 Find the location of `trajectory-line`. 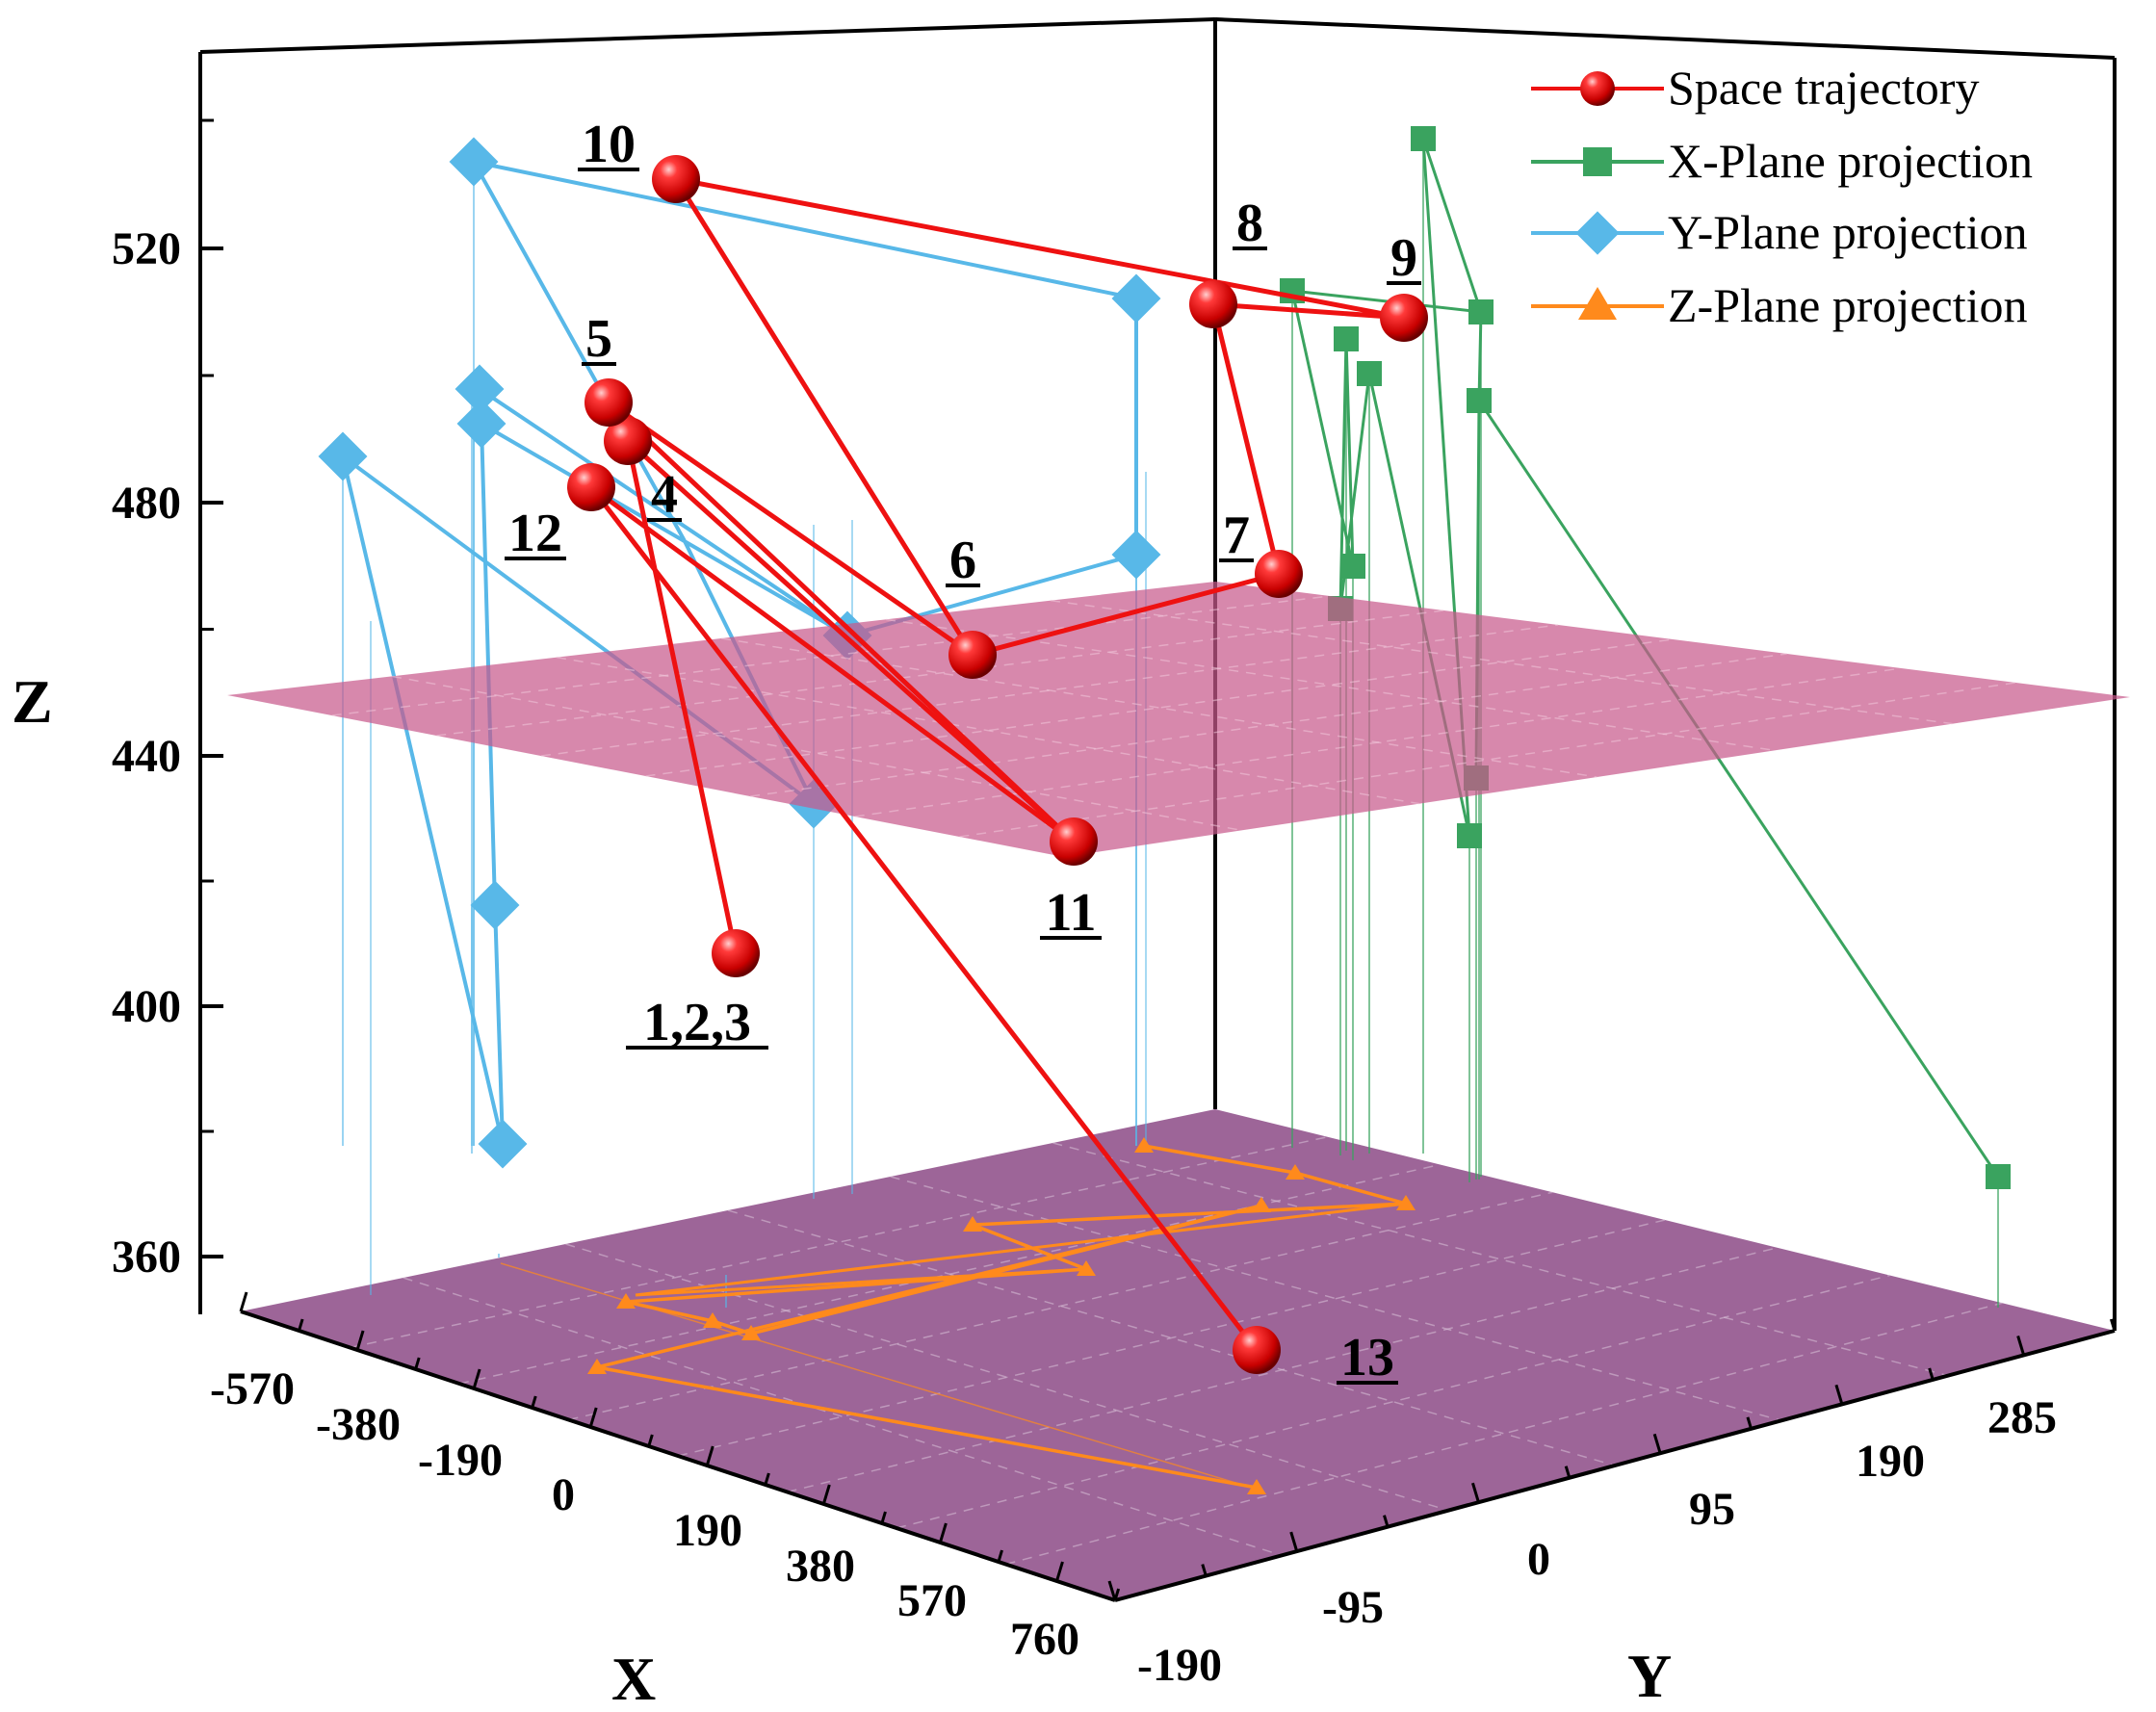

trajectory-line is located at coordinates (842, 622).